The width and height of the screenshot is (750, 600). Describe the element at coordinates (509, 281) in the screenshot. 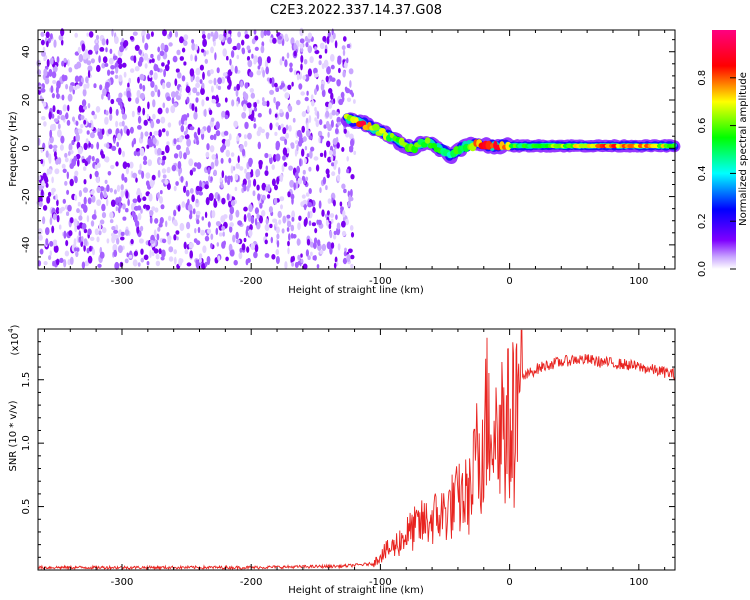

I see `x-tick-label: 0` at that location.